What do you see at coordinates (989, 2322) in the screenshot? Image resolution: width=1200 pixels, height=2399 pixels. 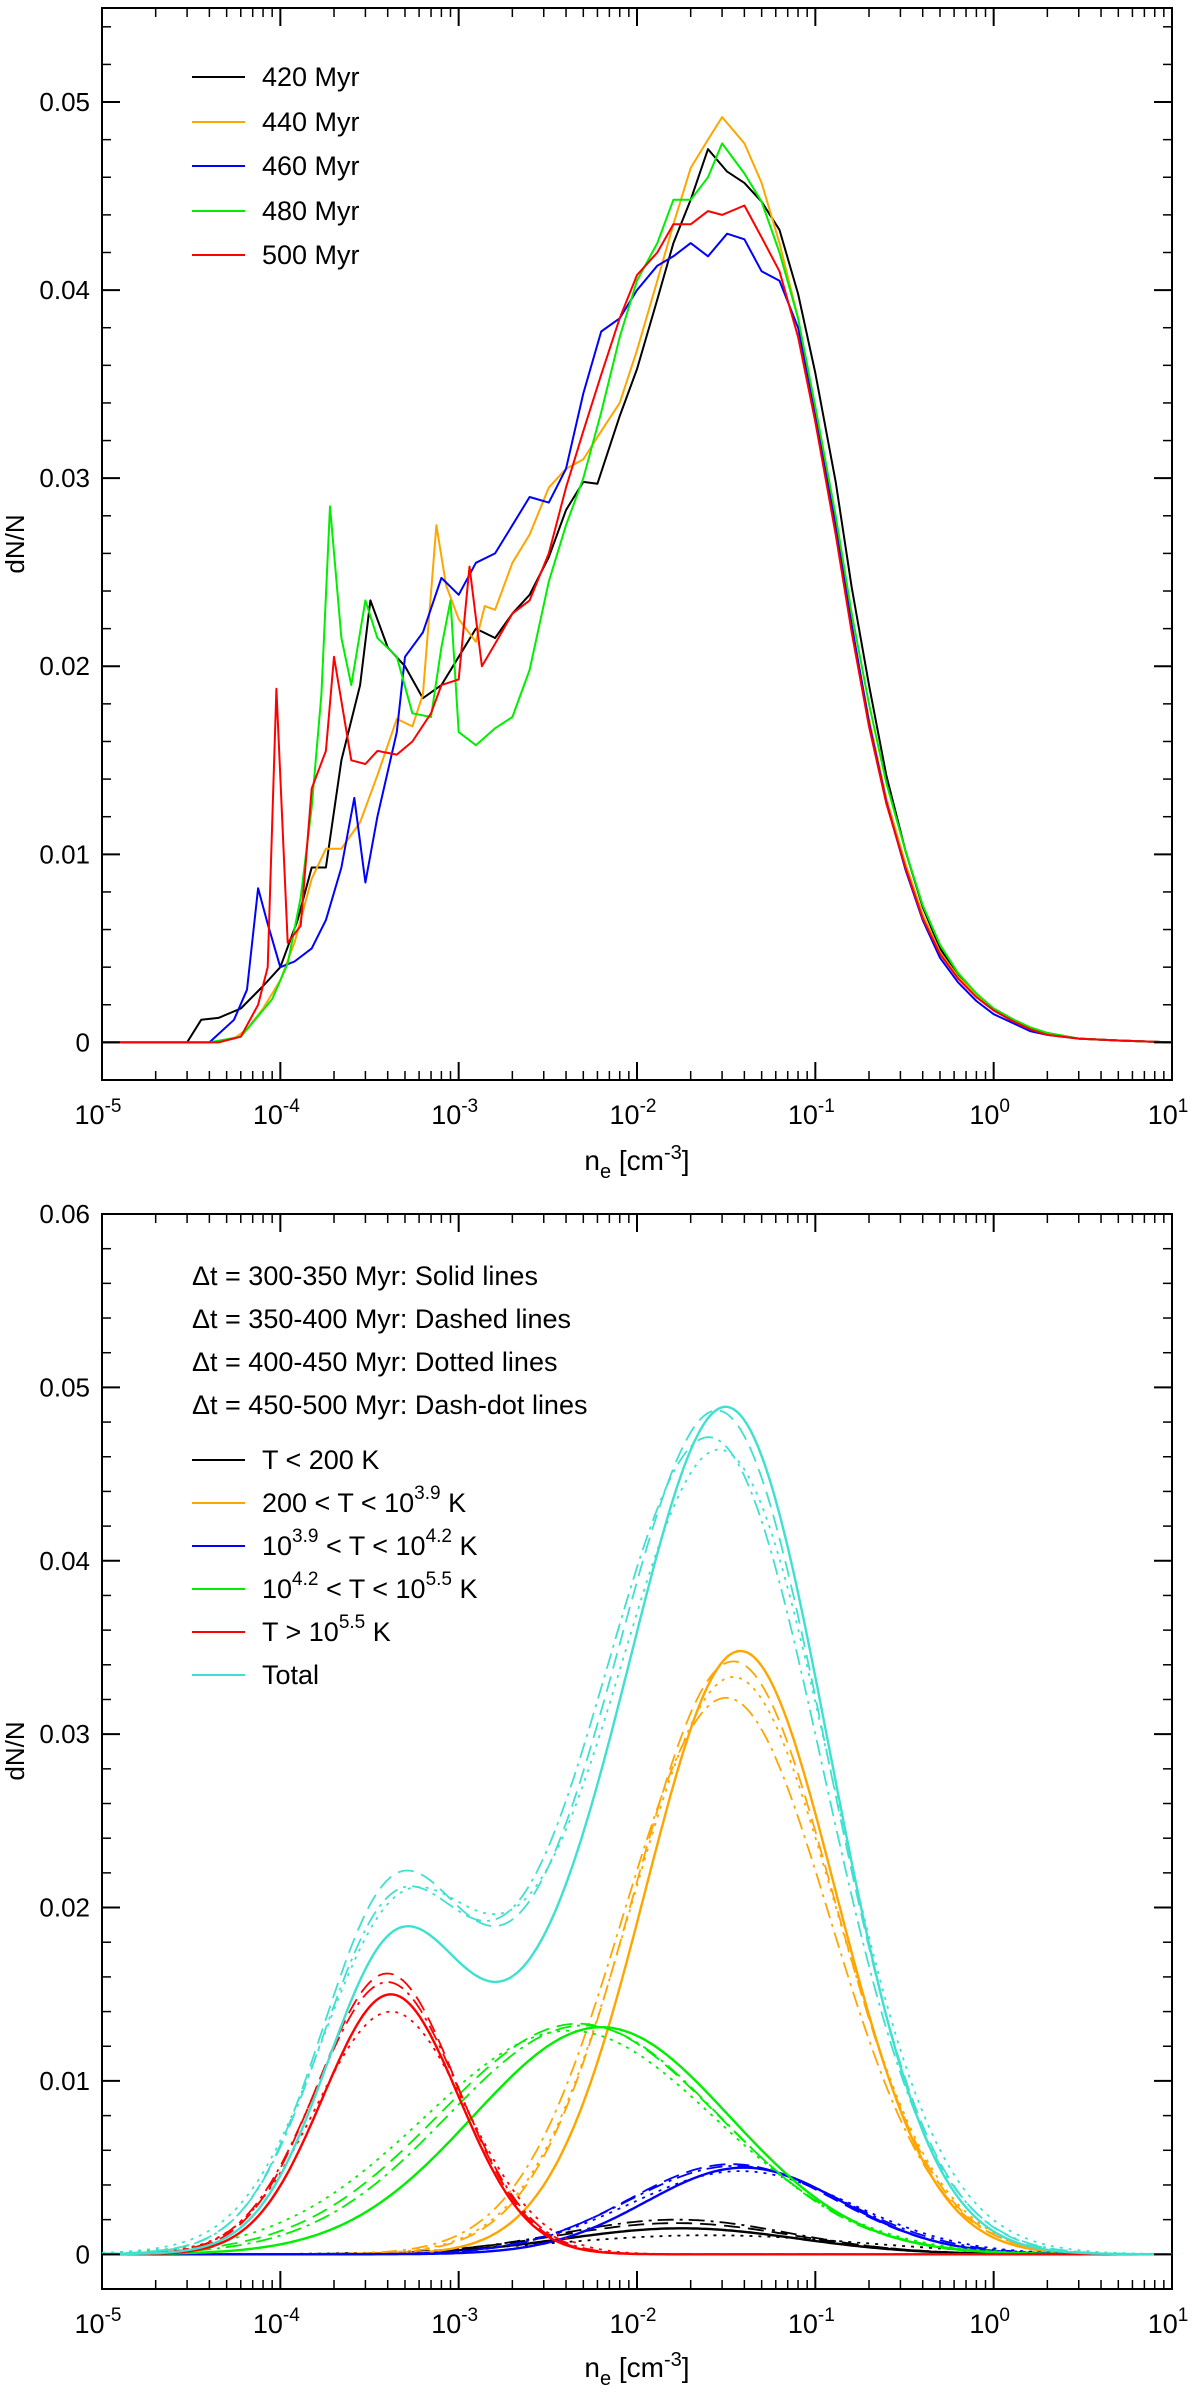 I see `bottom-x-tick-label: 10⁰` at bounding box center [989, 2322].